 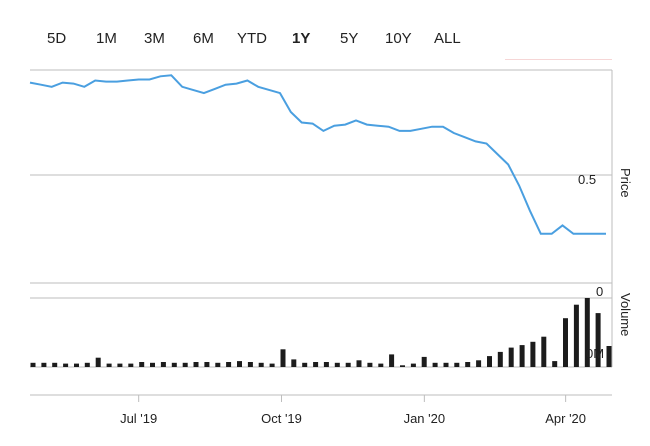 I want to click on range-ytd-button: YTD, so click(x=252, y=38).